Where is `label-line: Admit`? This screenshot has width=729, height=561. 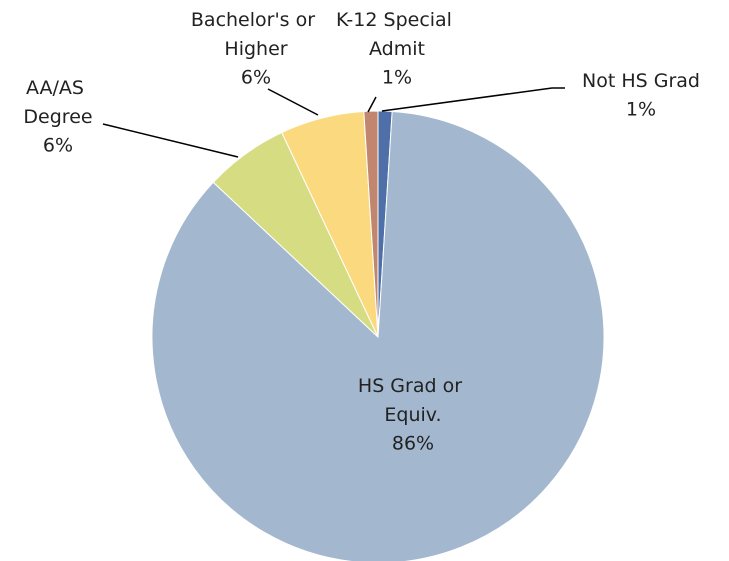
label-line: Admit is located at coordinates (397, 49).